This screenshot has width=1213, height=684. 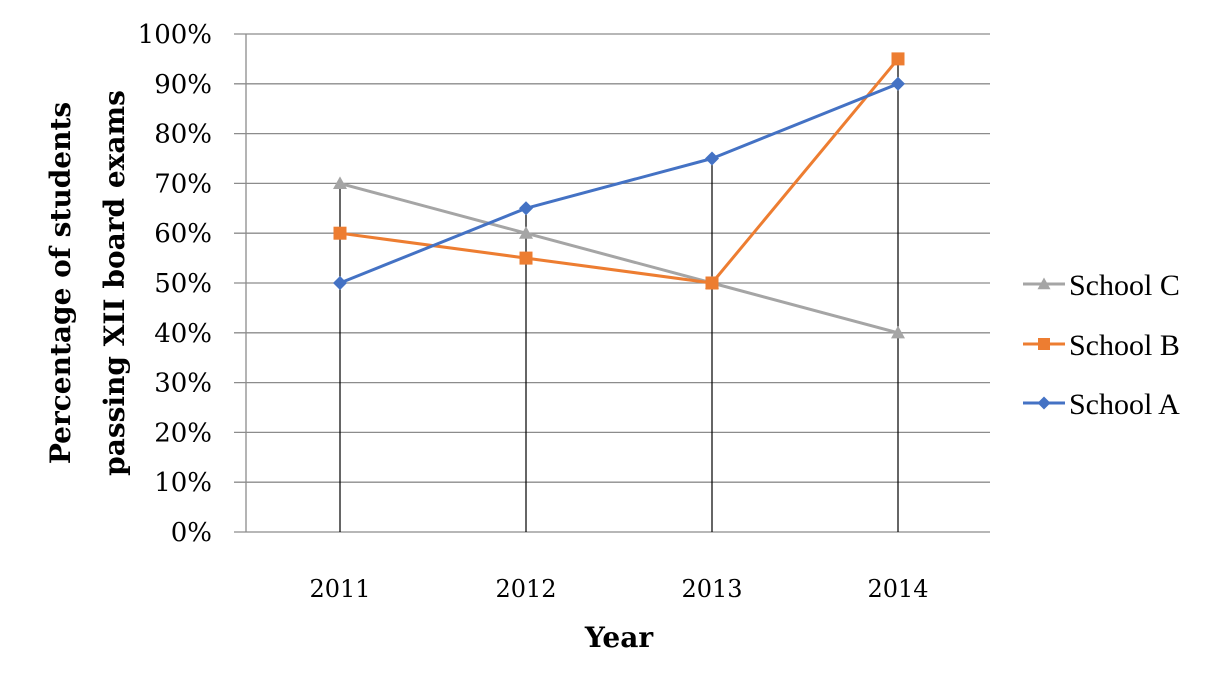 I want to click on x-tick-label: 2012, so click(x=525, y=589).